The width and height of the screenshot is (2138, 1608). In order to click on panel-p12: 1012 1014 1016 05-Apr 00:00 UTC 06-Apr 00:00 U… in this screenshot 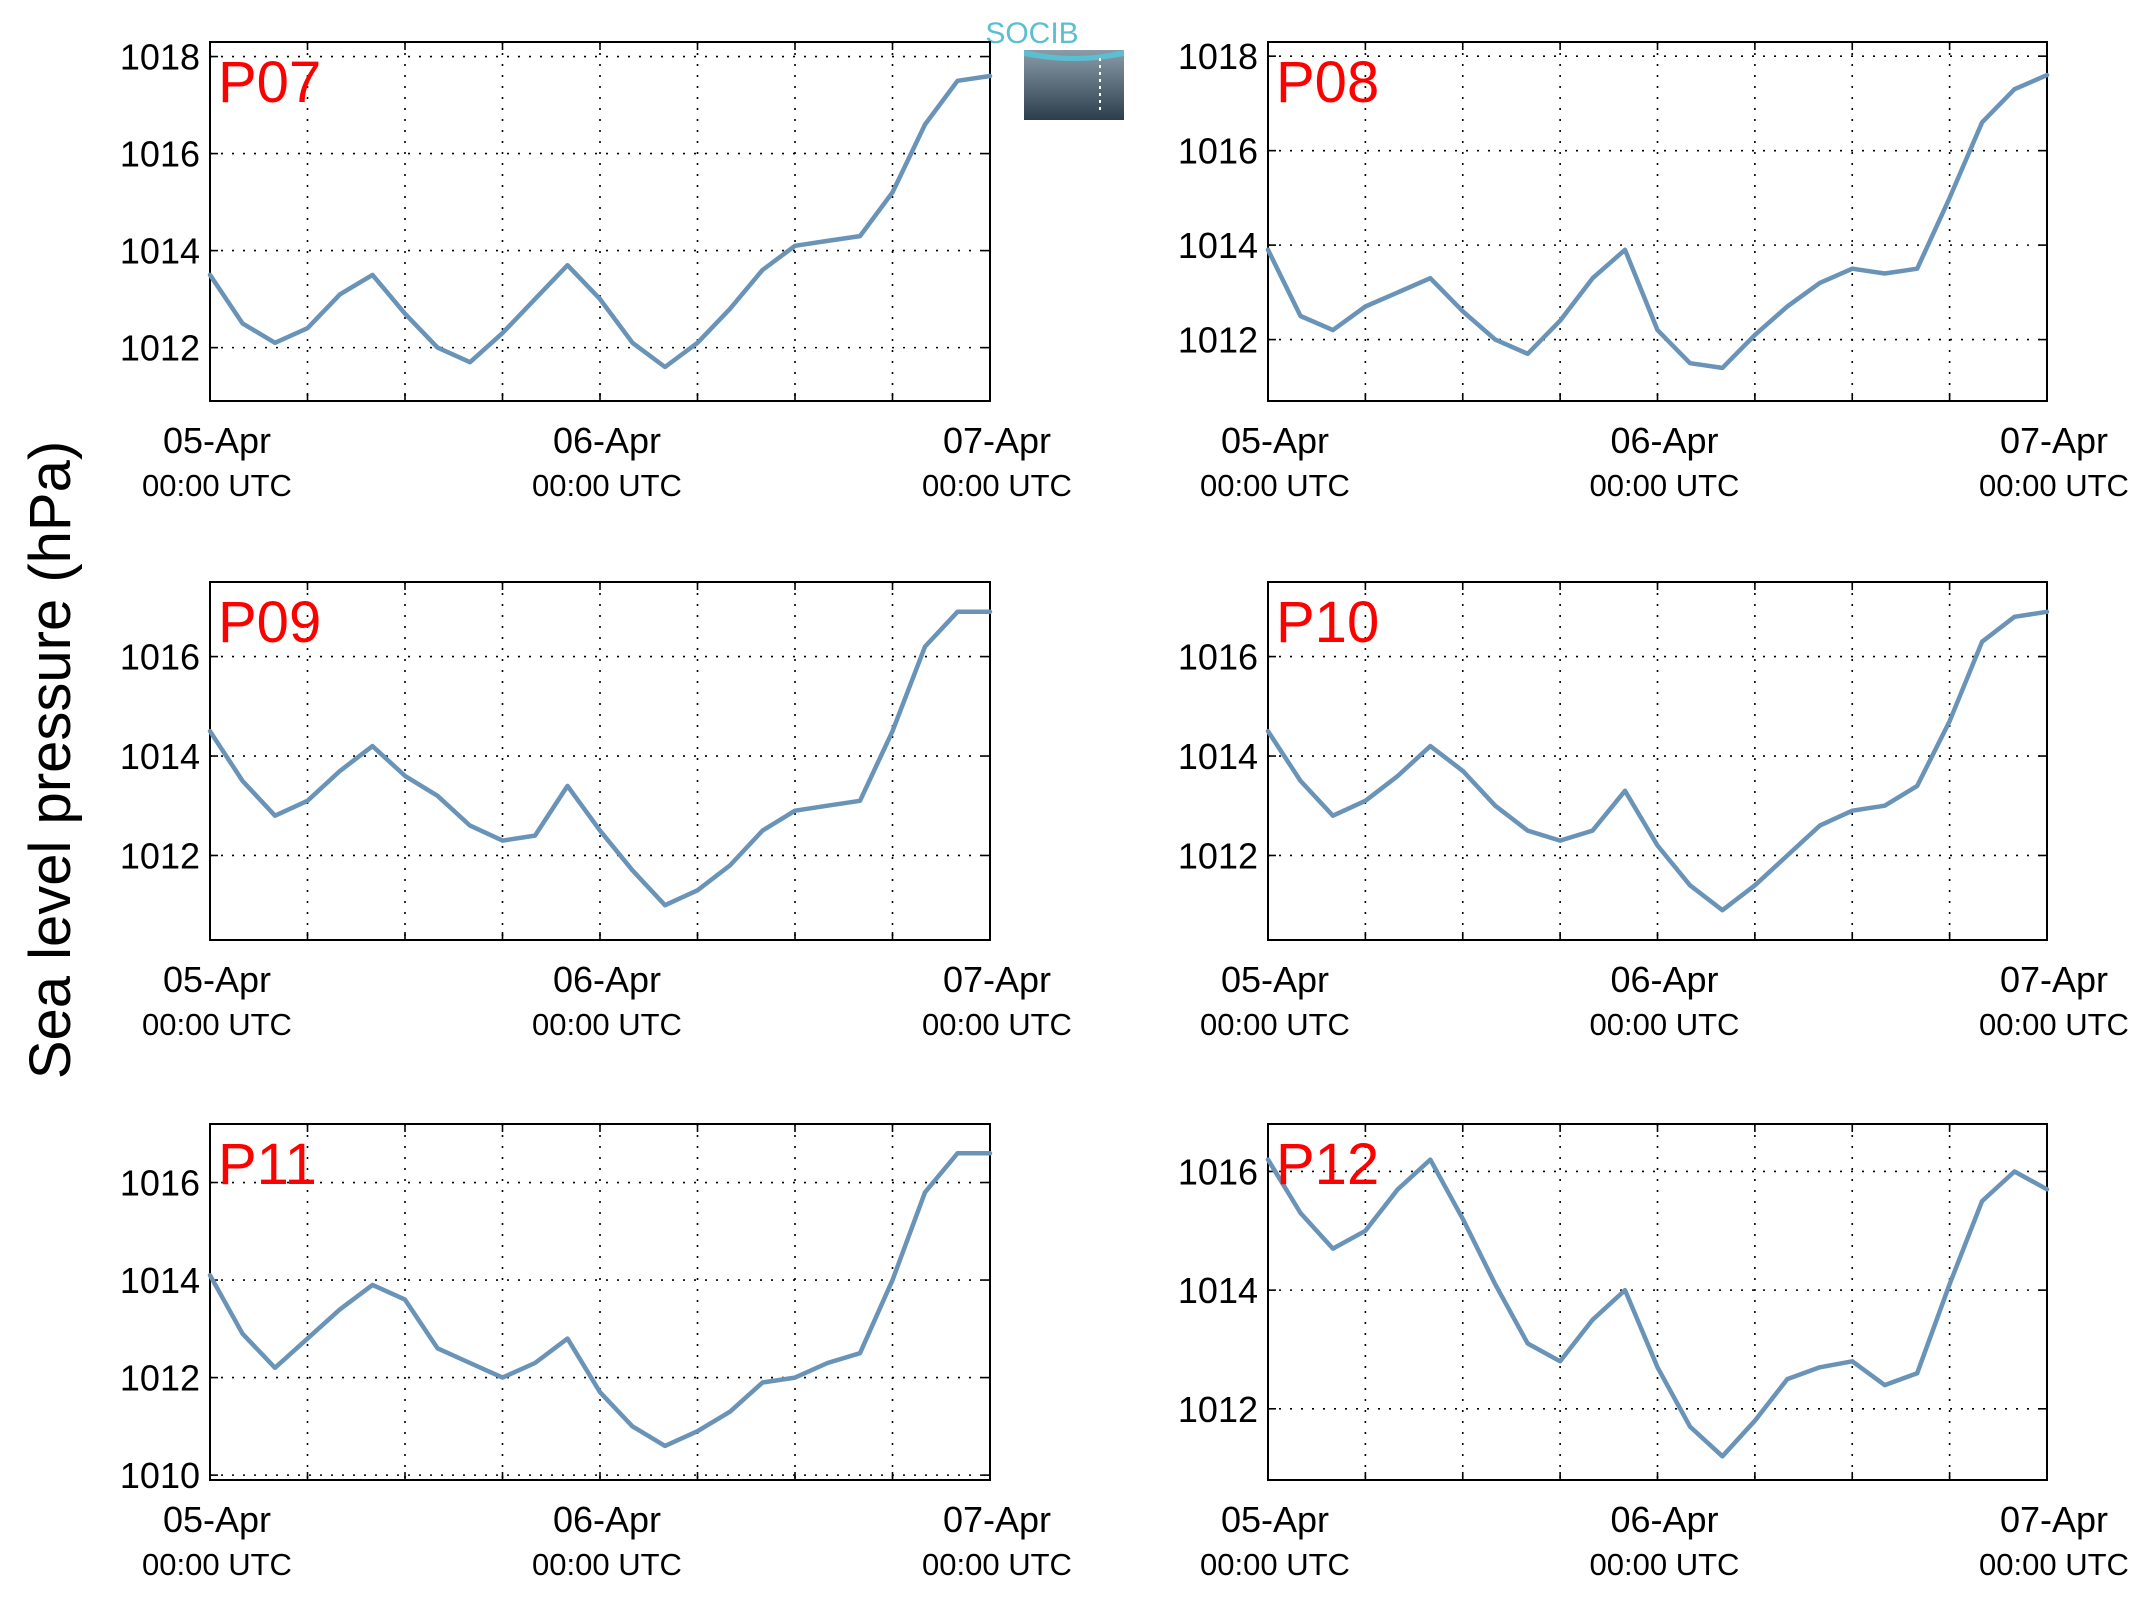, I will do `click(1653, 1352)`.